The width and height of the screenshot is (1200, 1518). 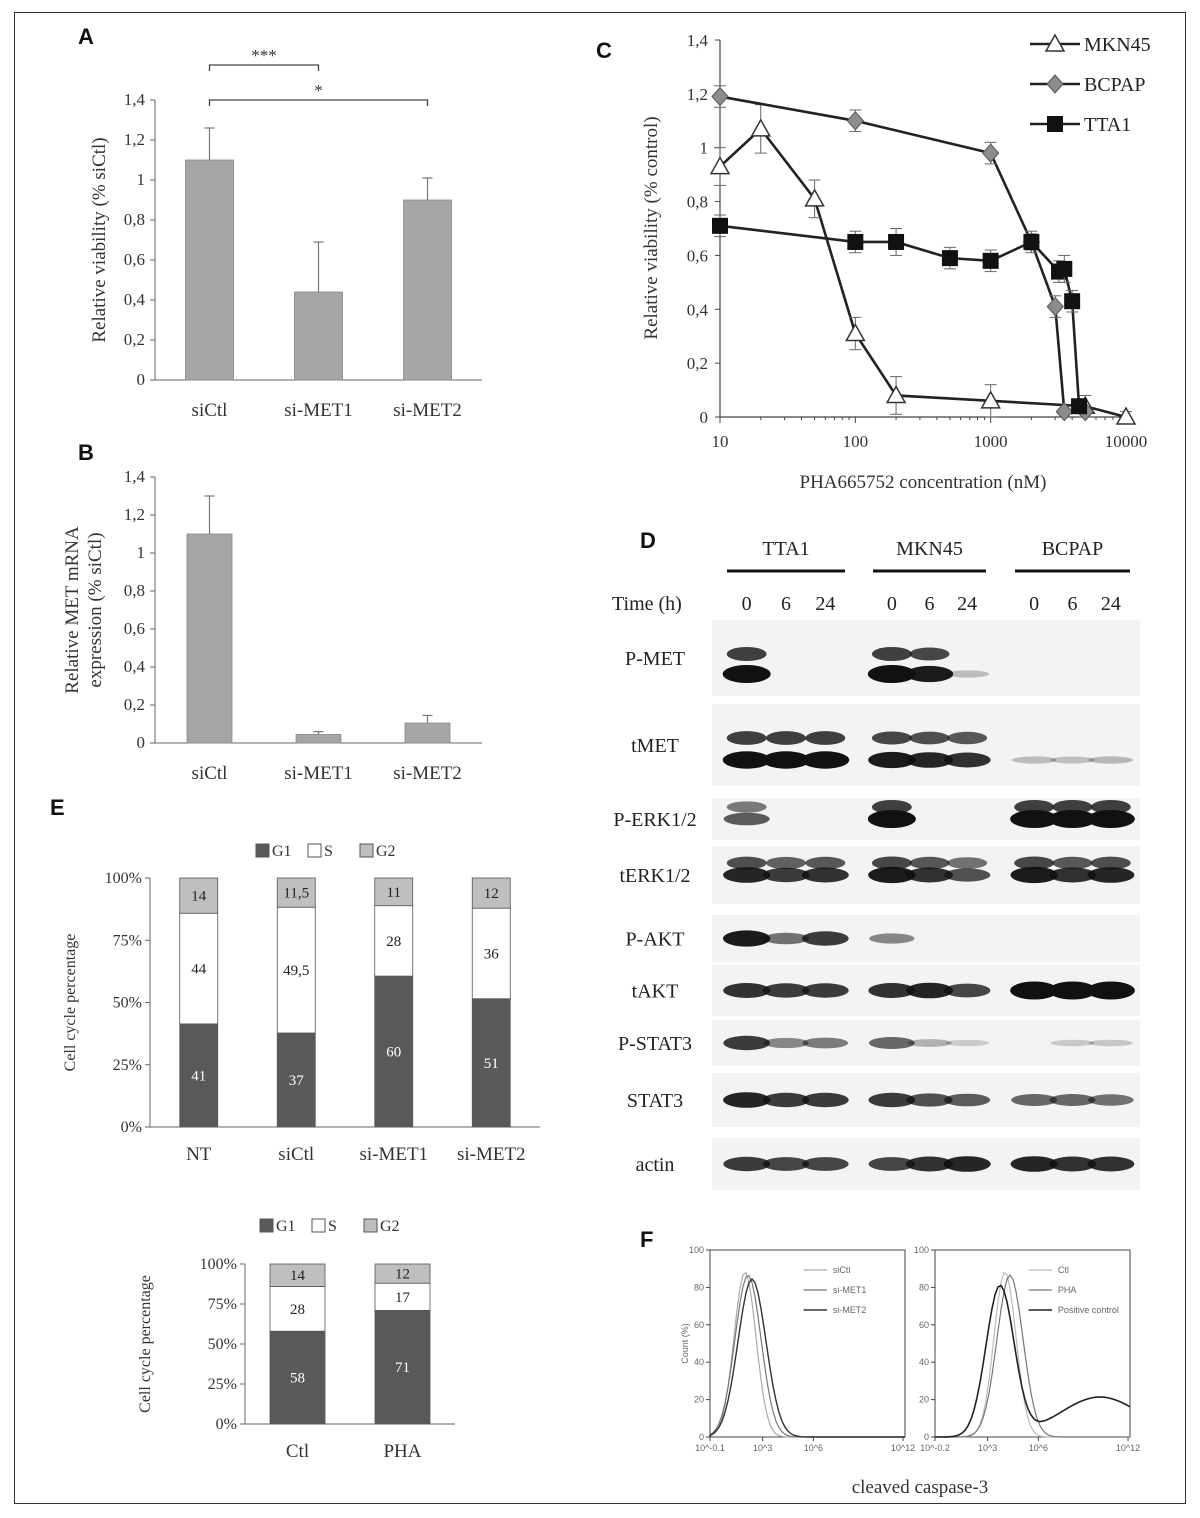 I want to click on significance-label: ***, so click(x=264, y=55).